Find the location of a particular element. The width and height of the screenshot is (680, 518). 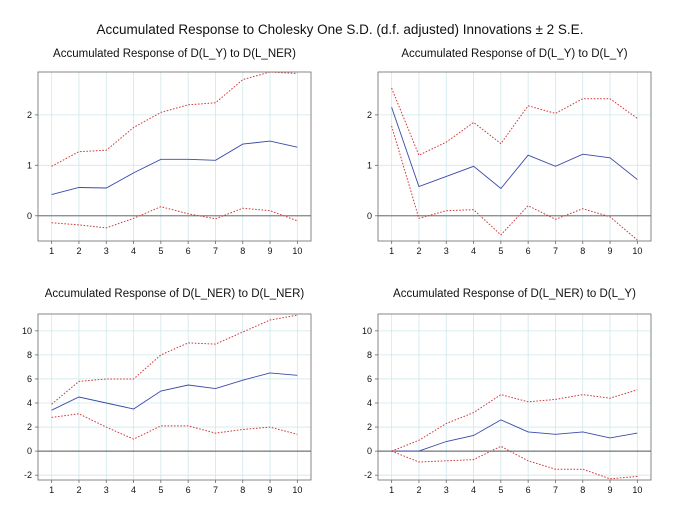

chart-panel-1: 1 2 3 4 5 6 7 8 9 10 0 1 2 is located at coordinates (169, 163).